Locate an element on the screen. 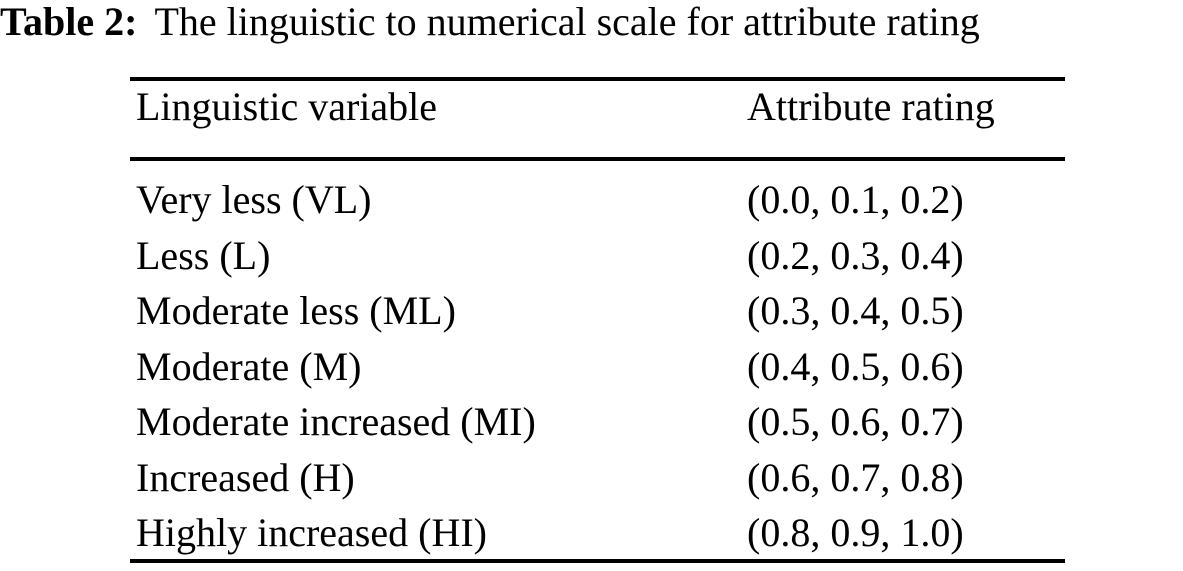  table-row: Highly increased (HI) (0.8, 0.9, 1.0) is located at coordinates (597, 533).